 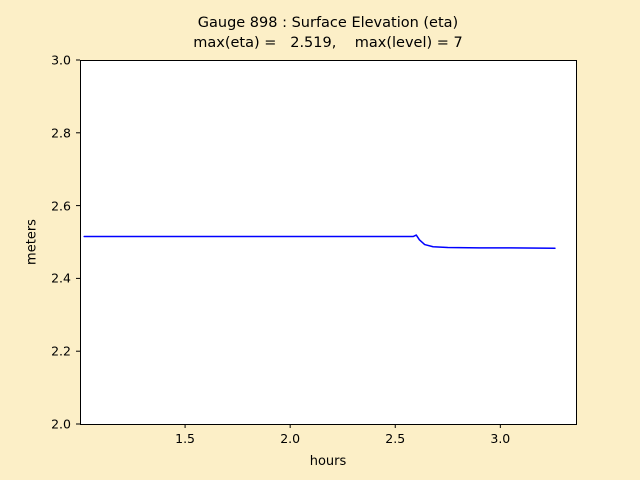 What do you see at coordinates (61, 424) in the screenshot?
I see `y-tick-label: 2.0` at bounding box center [61, 424].